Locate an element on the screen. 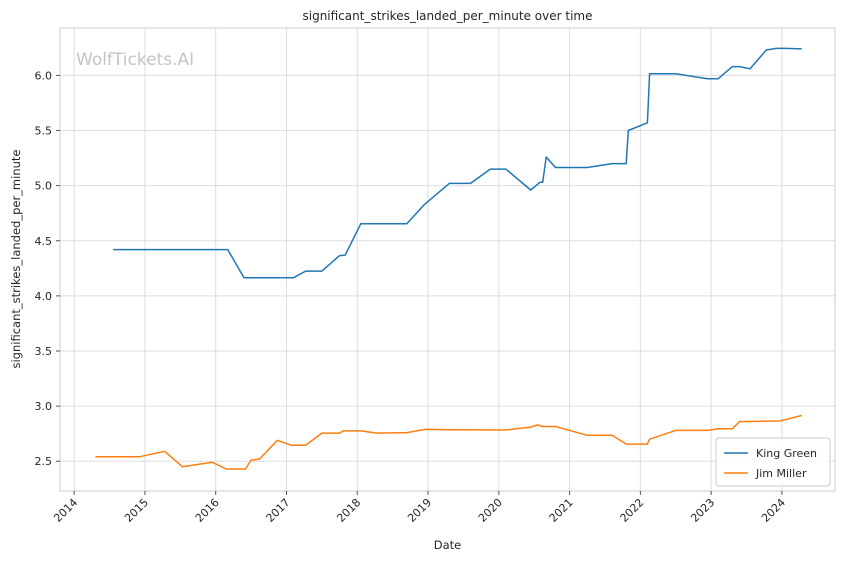 The width and height of the screenshot is (844, 561). x-axis-title: Date is located at coordinates (448, 545).